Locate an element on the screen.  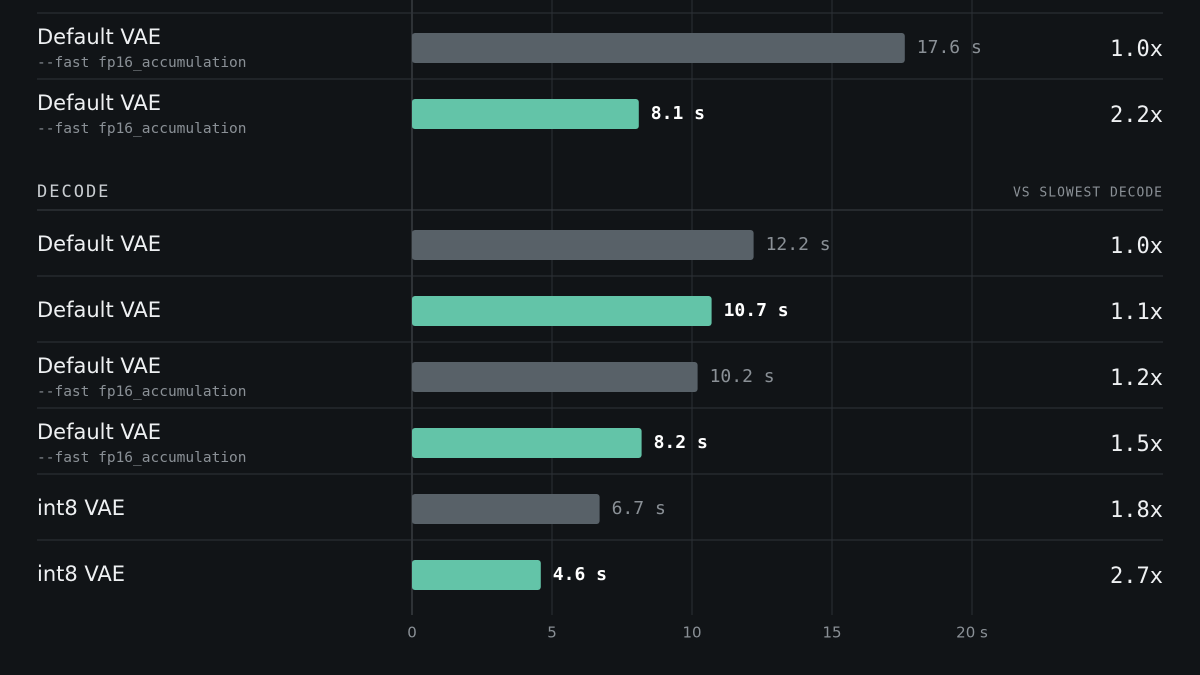
x-tick-label: 15 is located at coordinates (831, 633).